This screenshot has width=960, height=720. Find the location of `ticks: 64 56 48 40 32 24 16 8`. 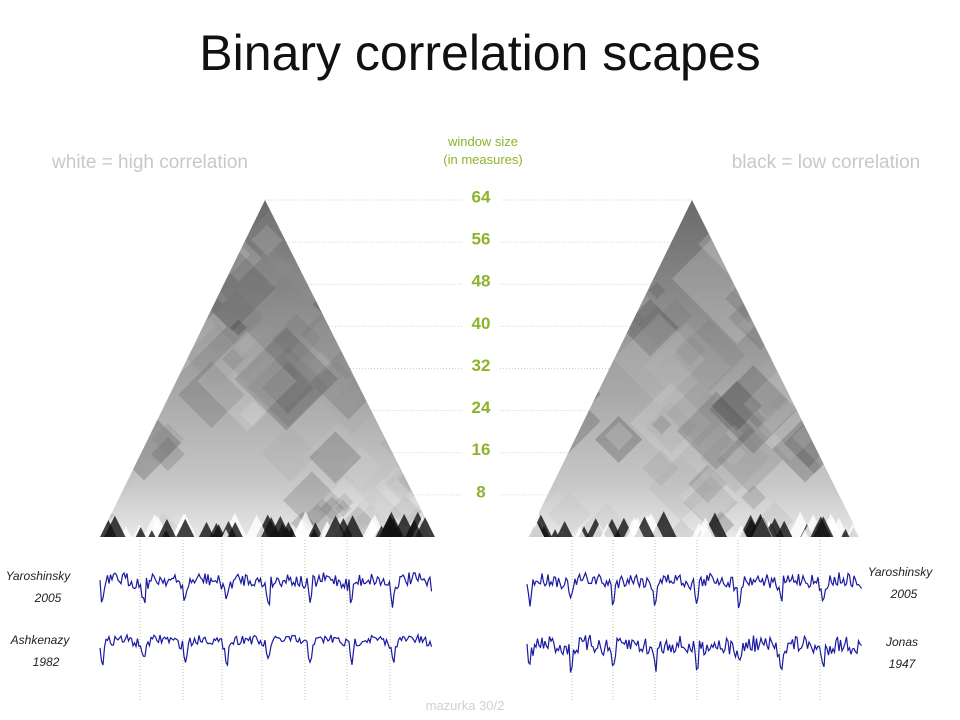

ticks: 64 56 48 40 32 24 16 8 is located at coordinates (481, 345).